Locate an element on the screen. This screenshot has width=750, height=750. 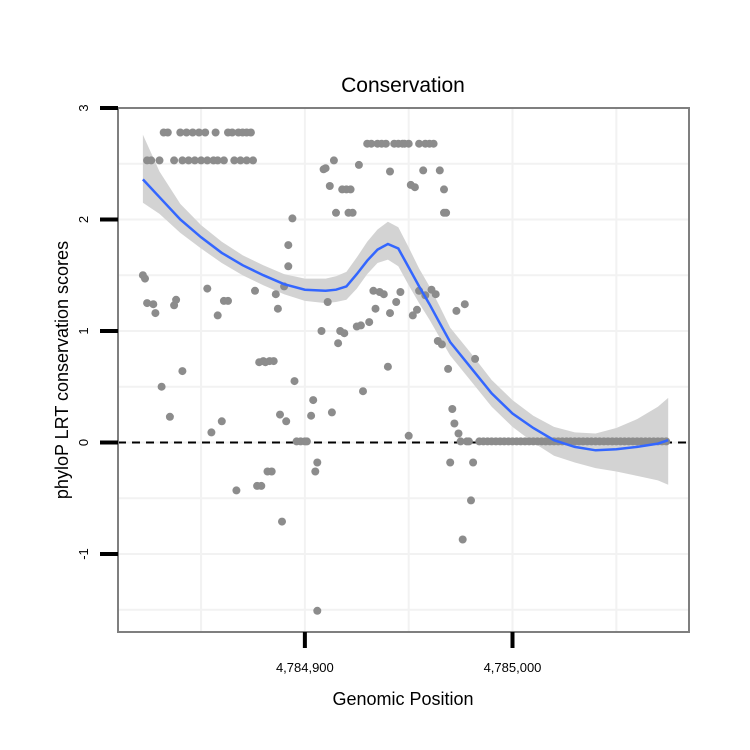
y-tick-label: 3 is located at coordinates (83, 107).